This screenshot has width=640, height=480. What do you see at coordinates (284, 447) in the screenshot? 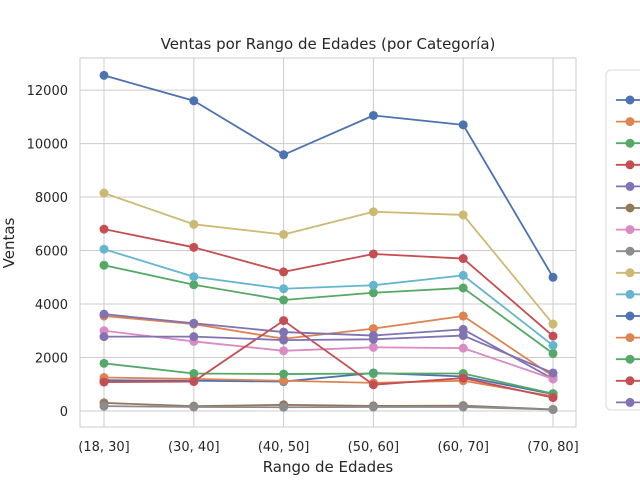
I see `x-tick-label: (40, 50]` at bounding box center [284, 447].